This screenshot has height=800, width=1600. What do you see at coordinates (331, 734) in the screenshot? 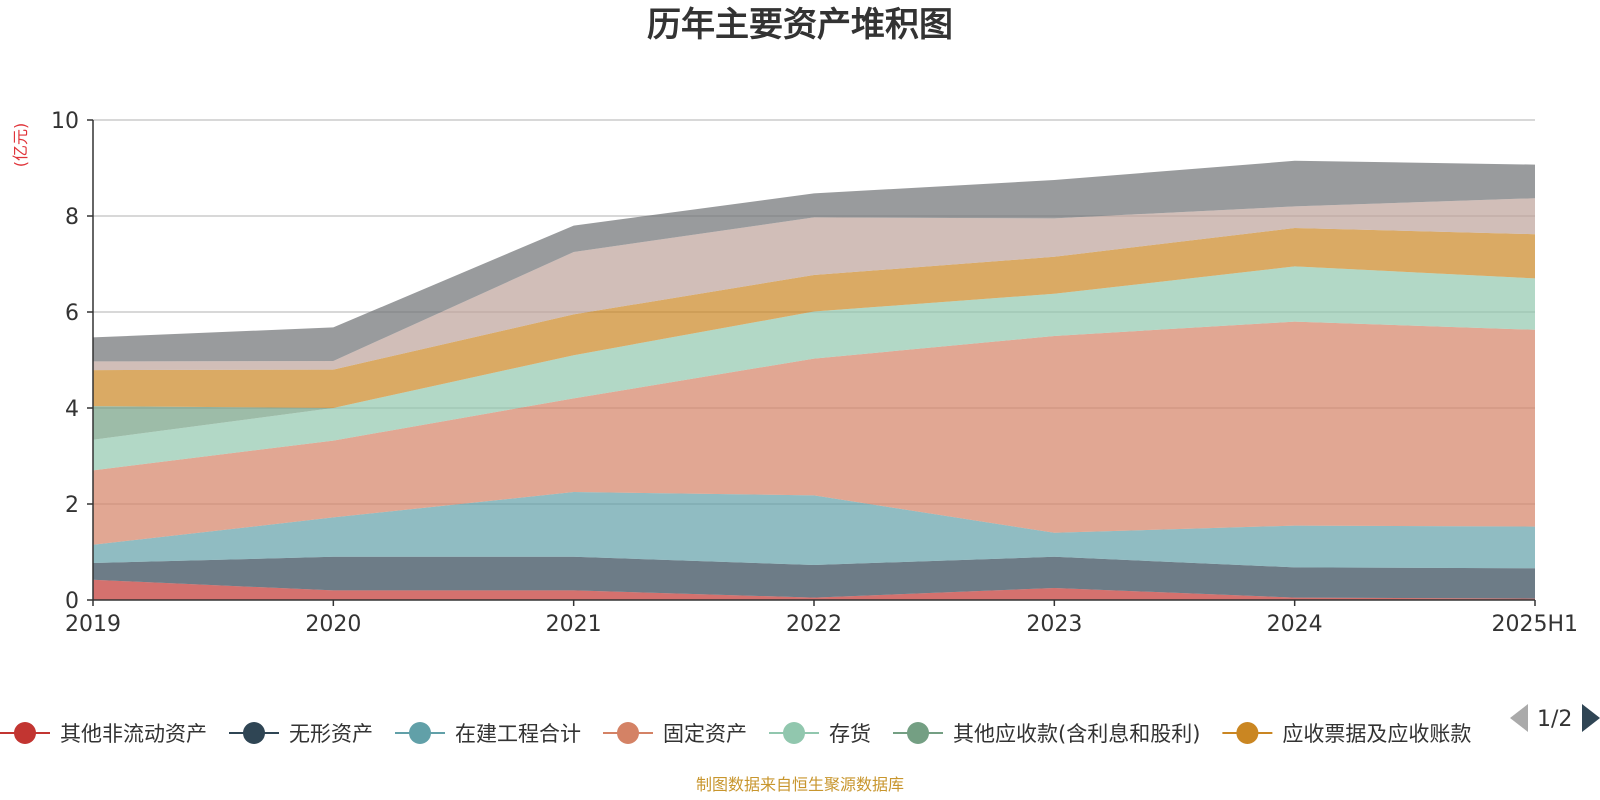
I see `legend-label: 无形资产` at bounding box center [331, 734].